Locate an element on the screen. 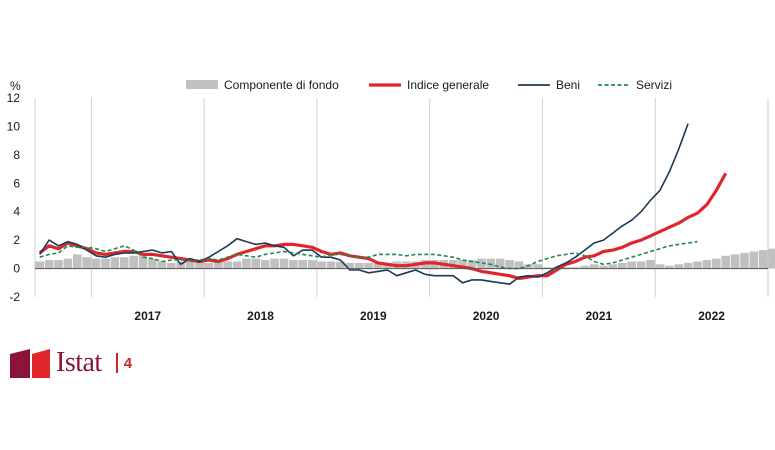 This screenshot has height=450, width=775. x-tick-label: 2020 is located at coordinates (486, 316).